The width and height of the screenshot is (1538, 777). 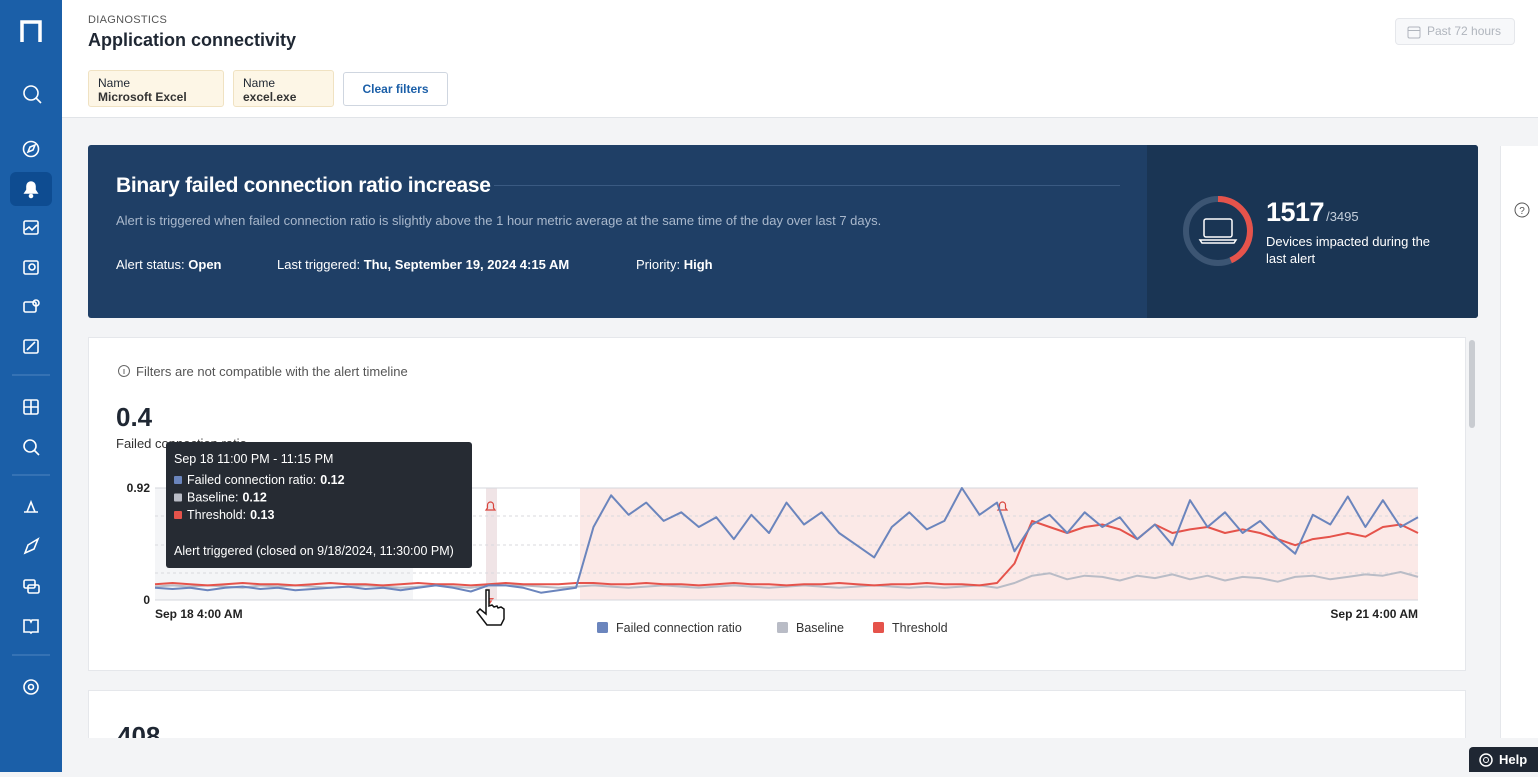 What do you see at coordinates (134, 417) in the screenshot?
I see `metric-value: 0.4` at bounding box center [134, 417].